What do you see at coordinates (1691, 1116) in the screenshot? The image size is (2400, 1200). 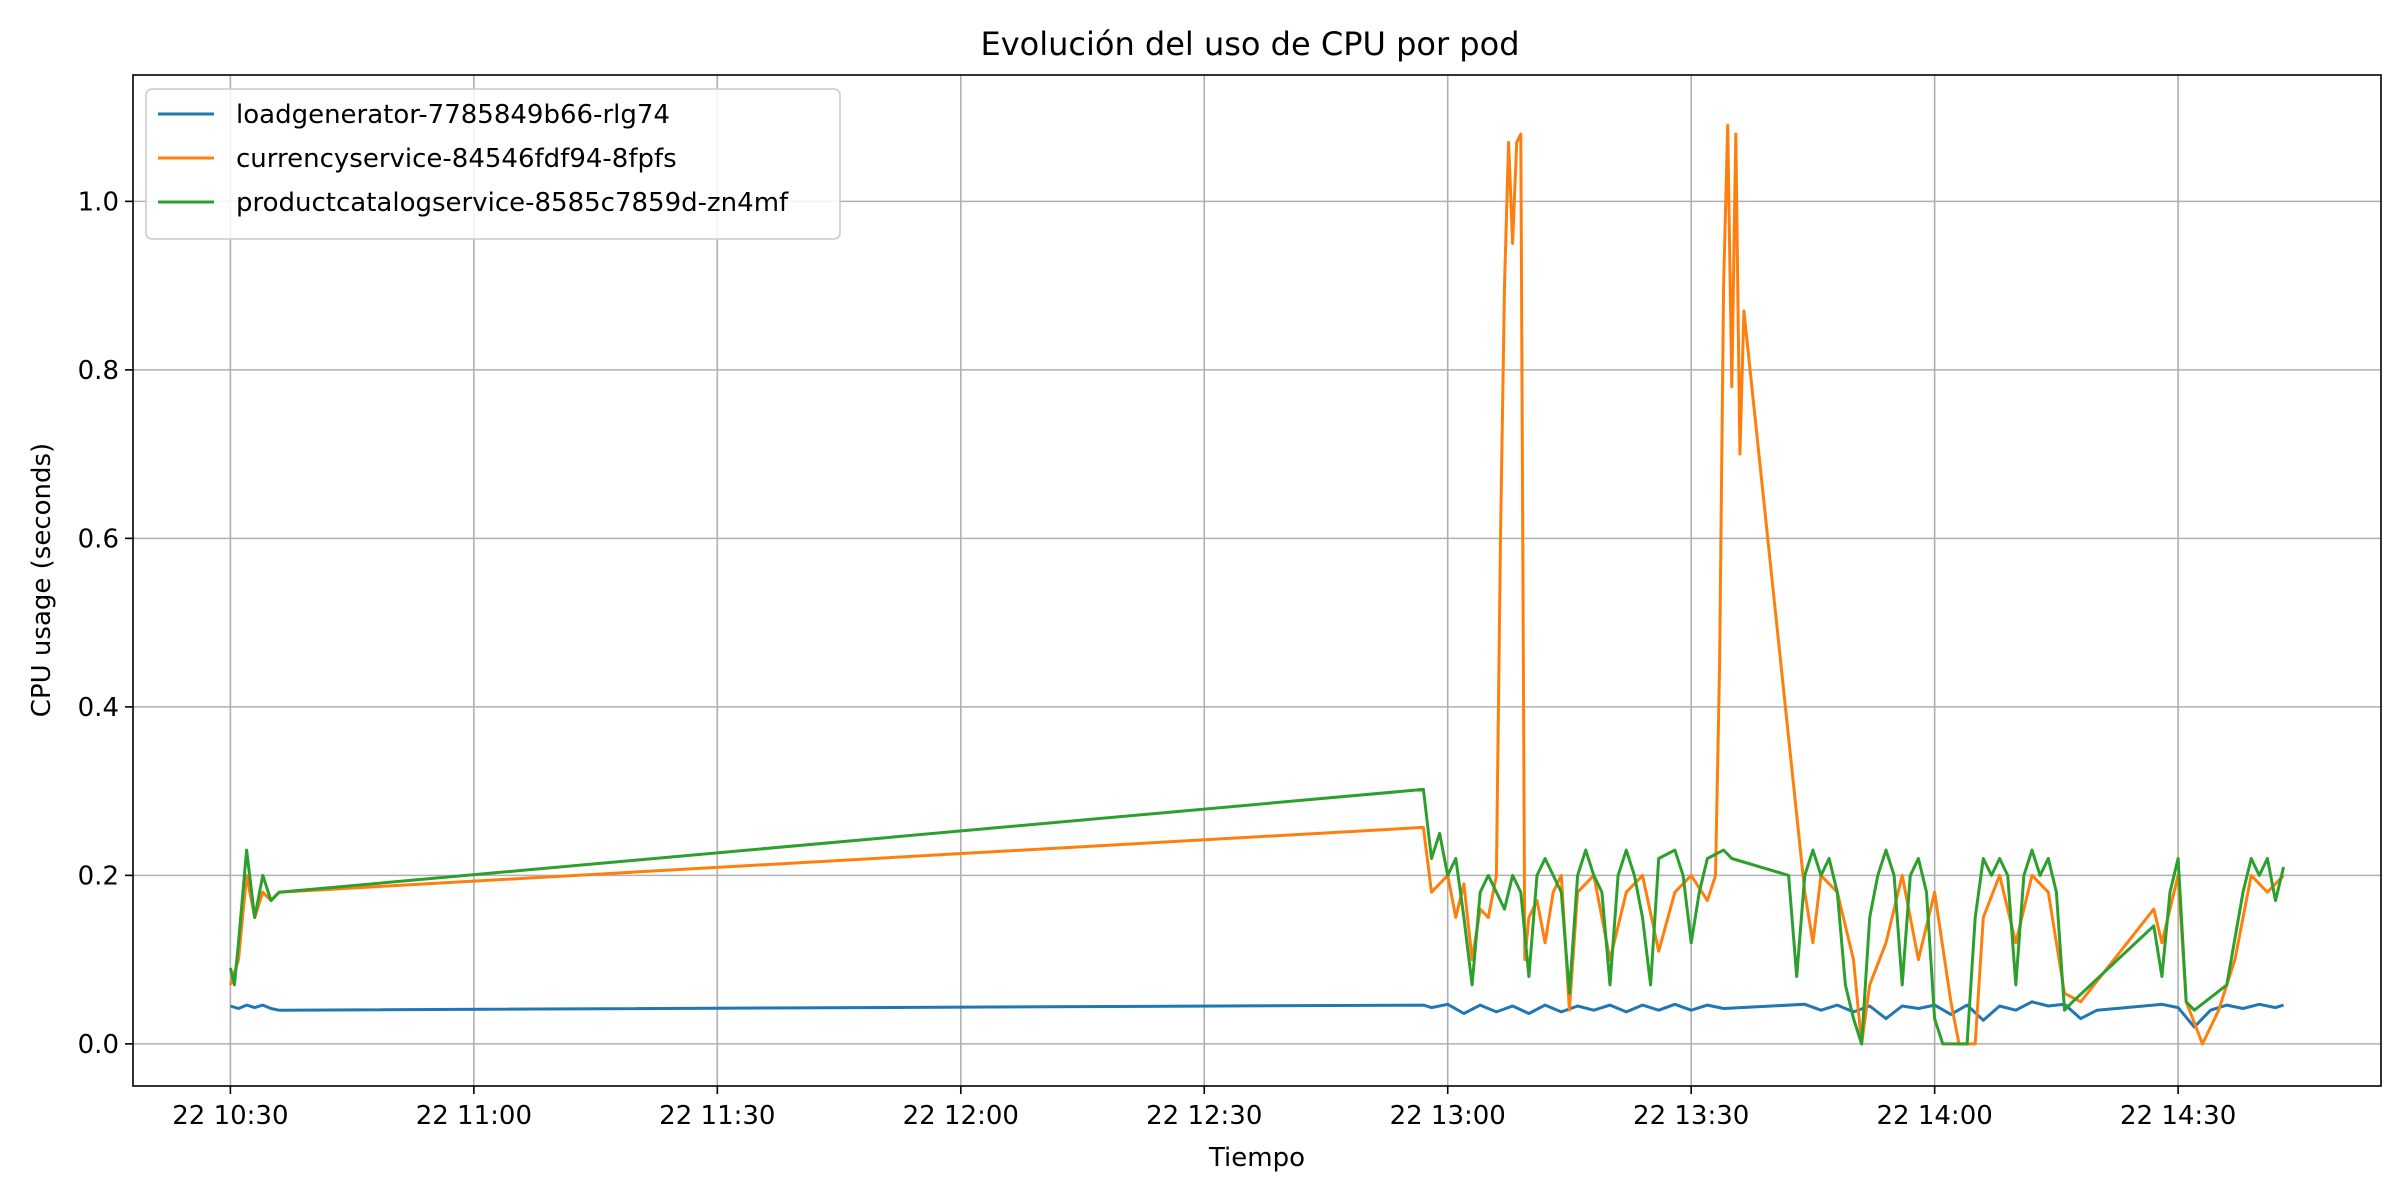 I see `x-tick-label: 22 13:30` at bounding box center [1691, 1116].